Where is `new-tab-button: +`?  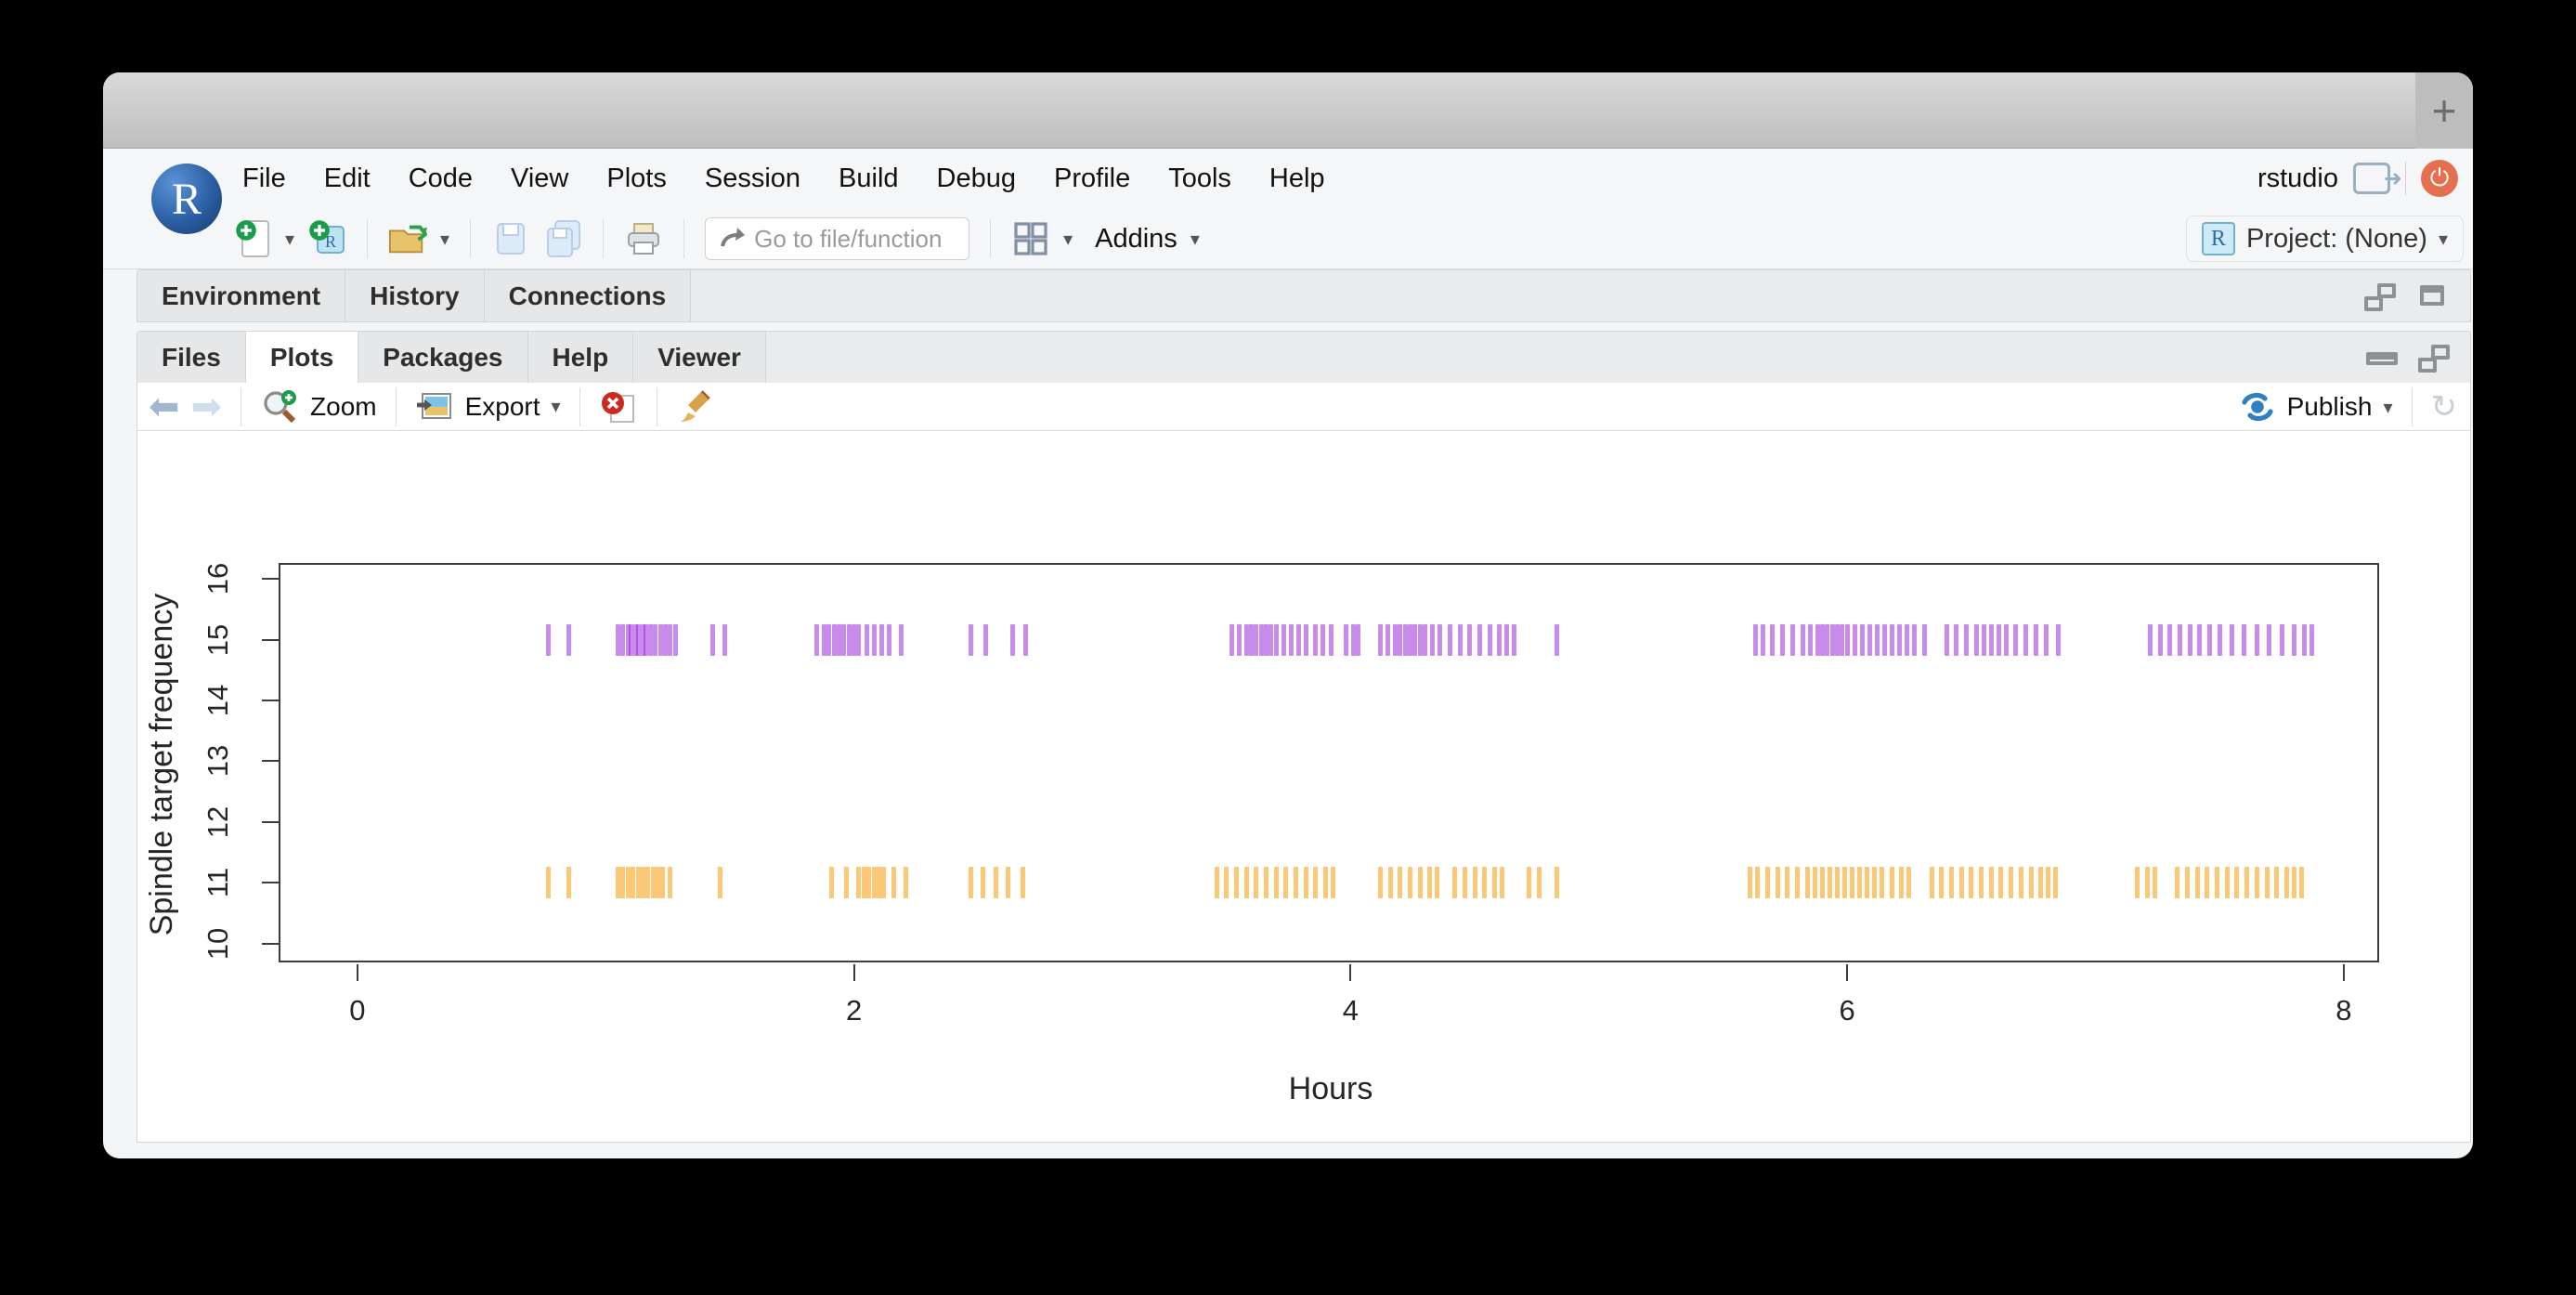 new-tab-button: + is located at coordinates (2444, 110).